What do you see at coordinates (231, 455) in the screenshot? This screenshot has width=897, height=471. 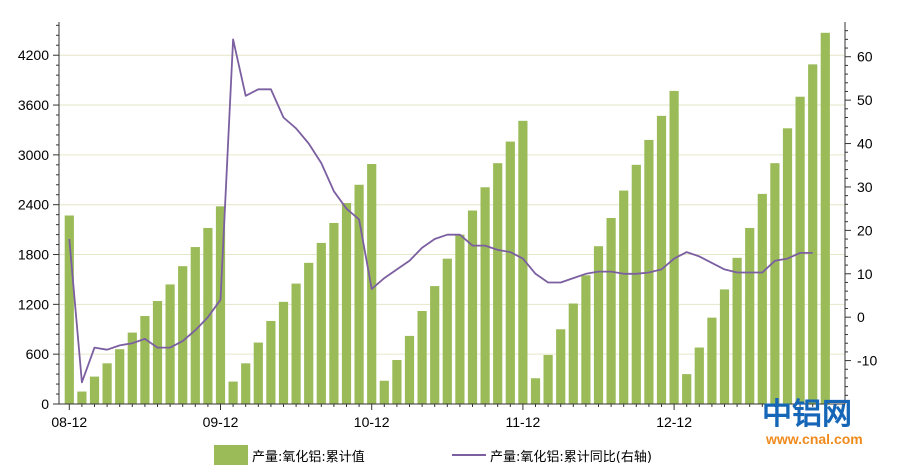 I see `legend-bar-swatch` at bounding box center [231, 455].